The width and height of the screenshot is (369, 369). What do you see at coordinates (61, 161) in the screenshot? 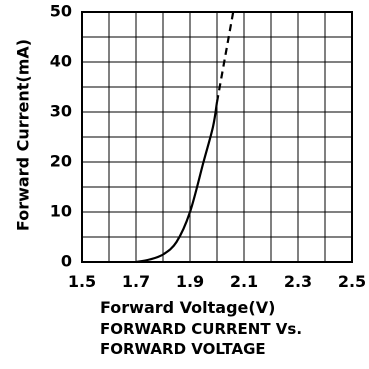
I see `y-tick-label: 20` at bounding box center [61, 161].